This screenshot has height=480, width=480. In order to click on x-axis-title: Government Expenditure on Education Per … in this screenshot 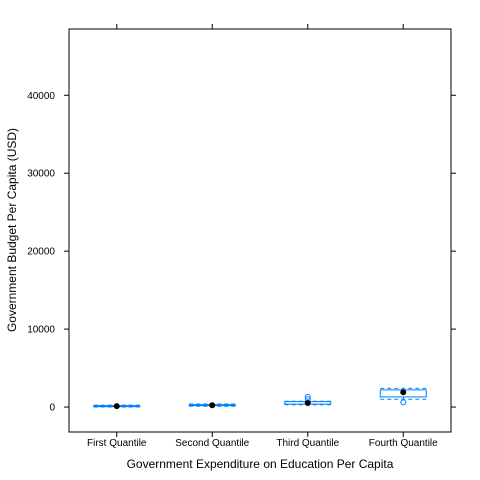, I will do `click(260, 464)`.